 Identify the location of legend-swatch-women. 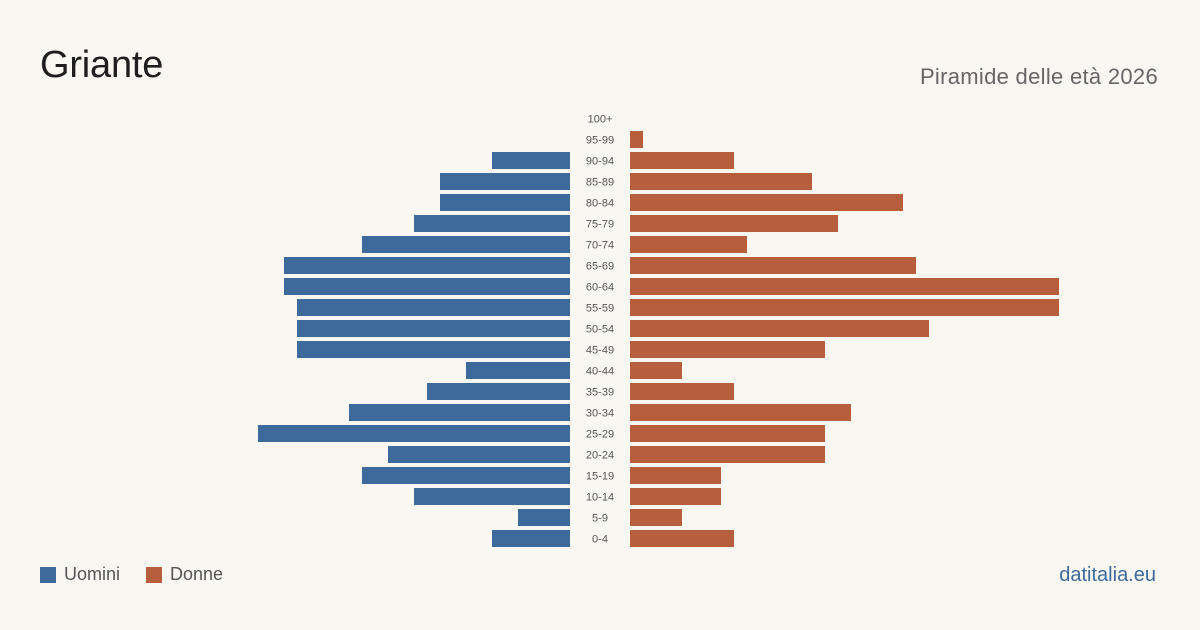
(154, 574).